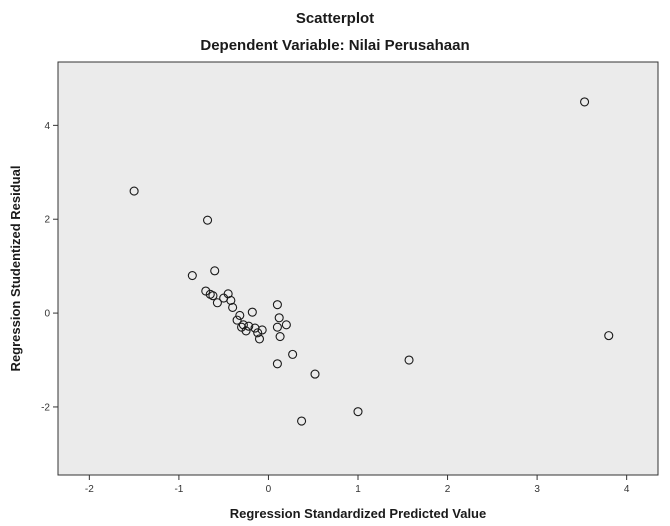  I want to click on y-tick-label: 4, so click(47, 126).